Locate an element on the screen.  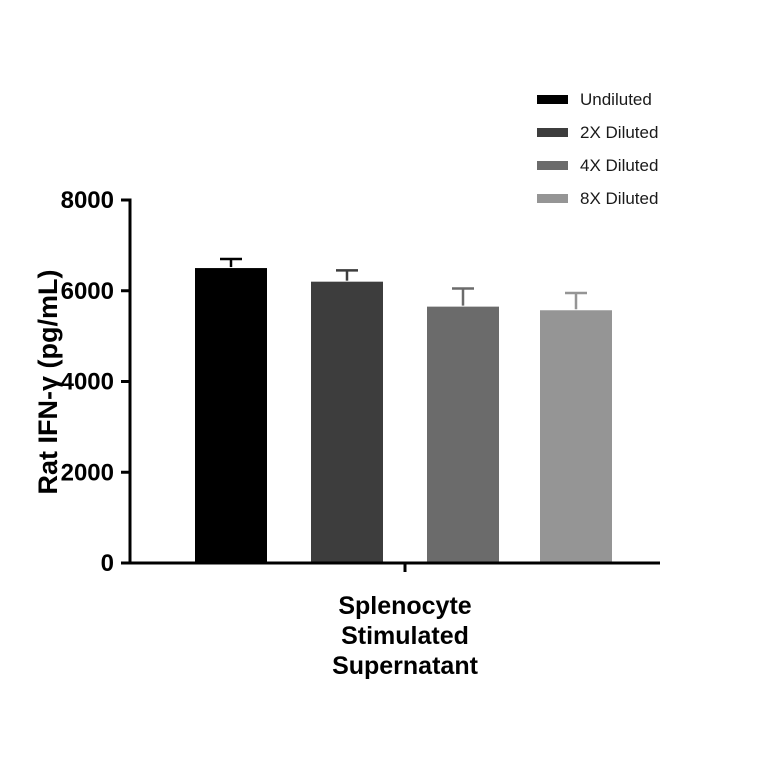
legend-label-8x-diluted: 8X Diluted is located at coordinates (619, 198).